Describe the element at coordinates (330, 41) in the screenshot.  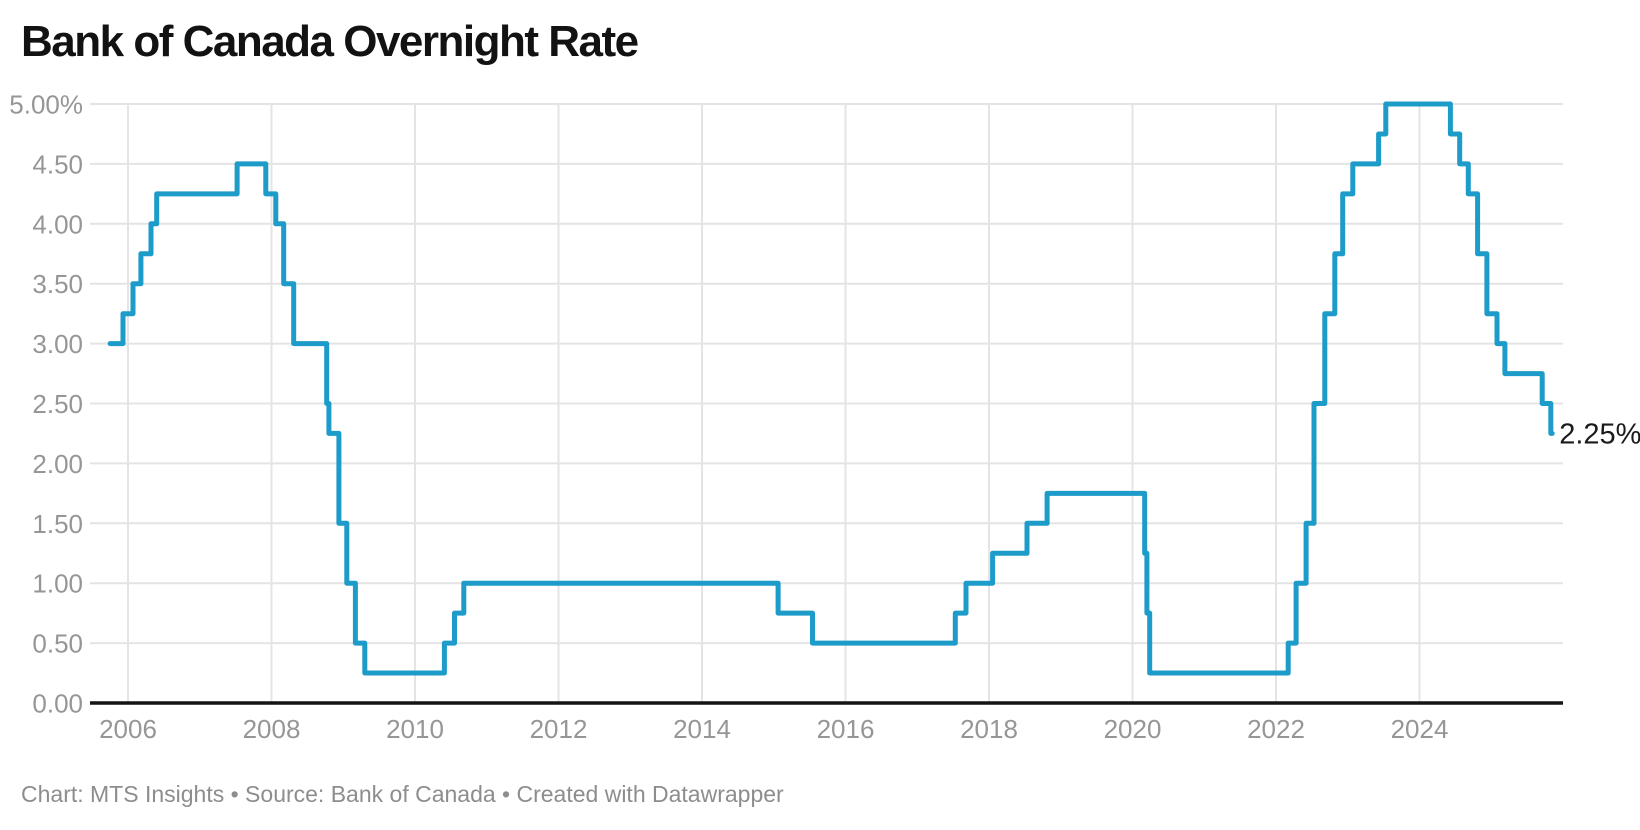
I see `chart-title: Bank of Canada Overnight Rate` at that location.